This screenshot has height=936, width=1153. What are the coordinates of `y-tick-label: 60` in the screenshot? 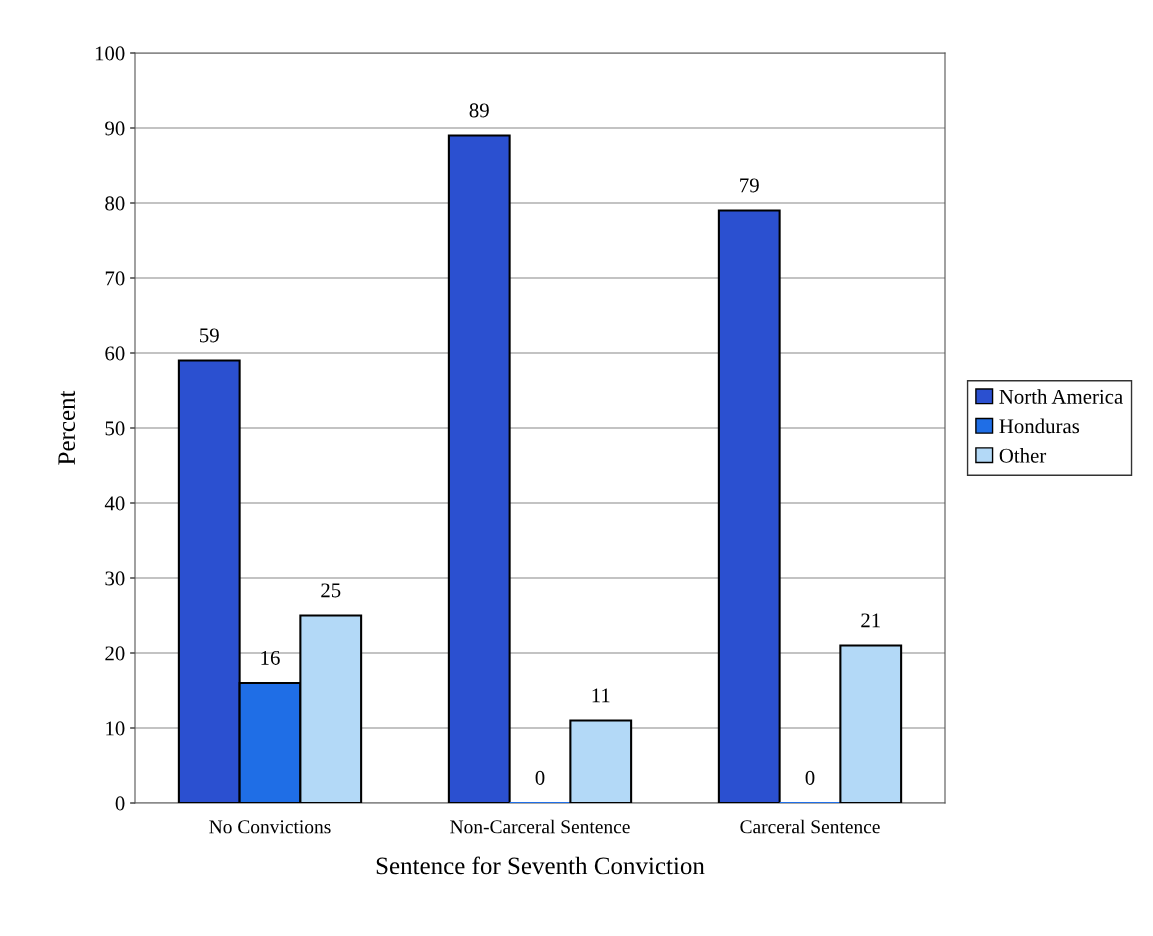 It's located at (115, 353).